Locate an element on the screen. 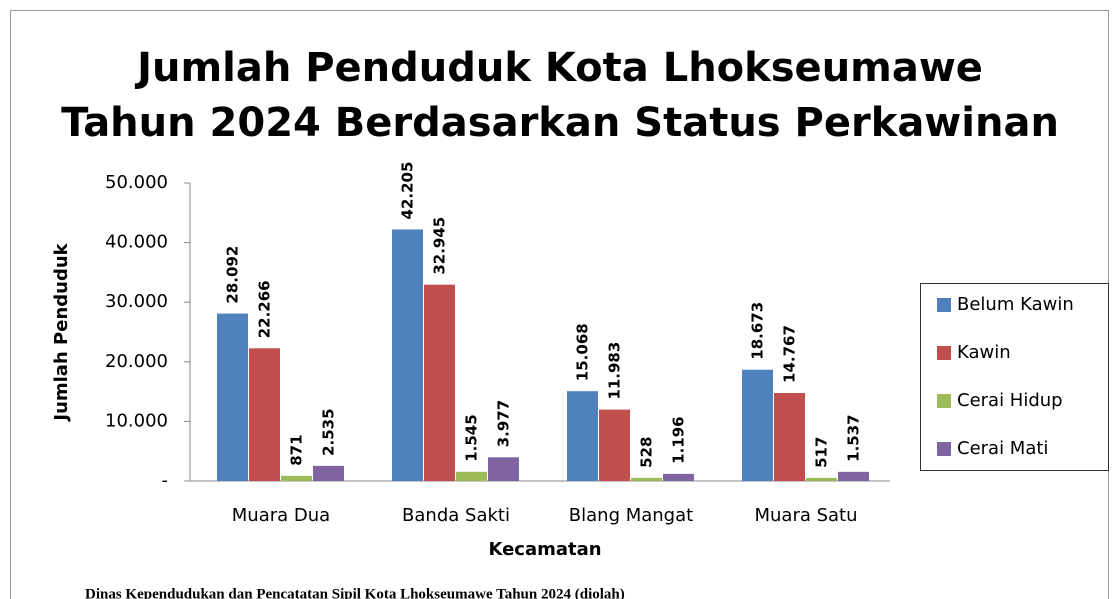 This screenshot has height=599, width=1117. y-axis-title: Jumlah Penduduk is located at coordinates (61, 332).